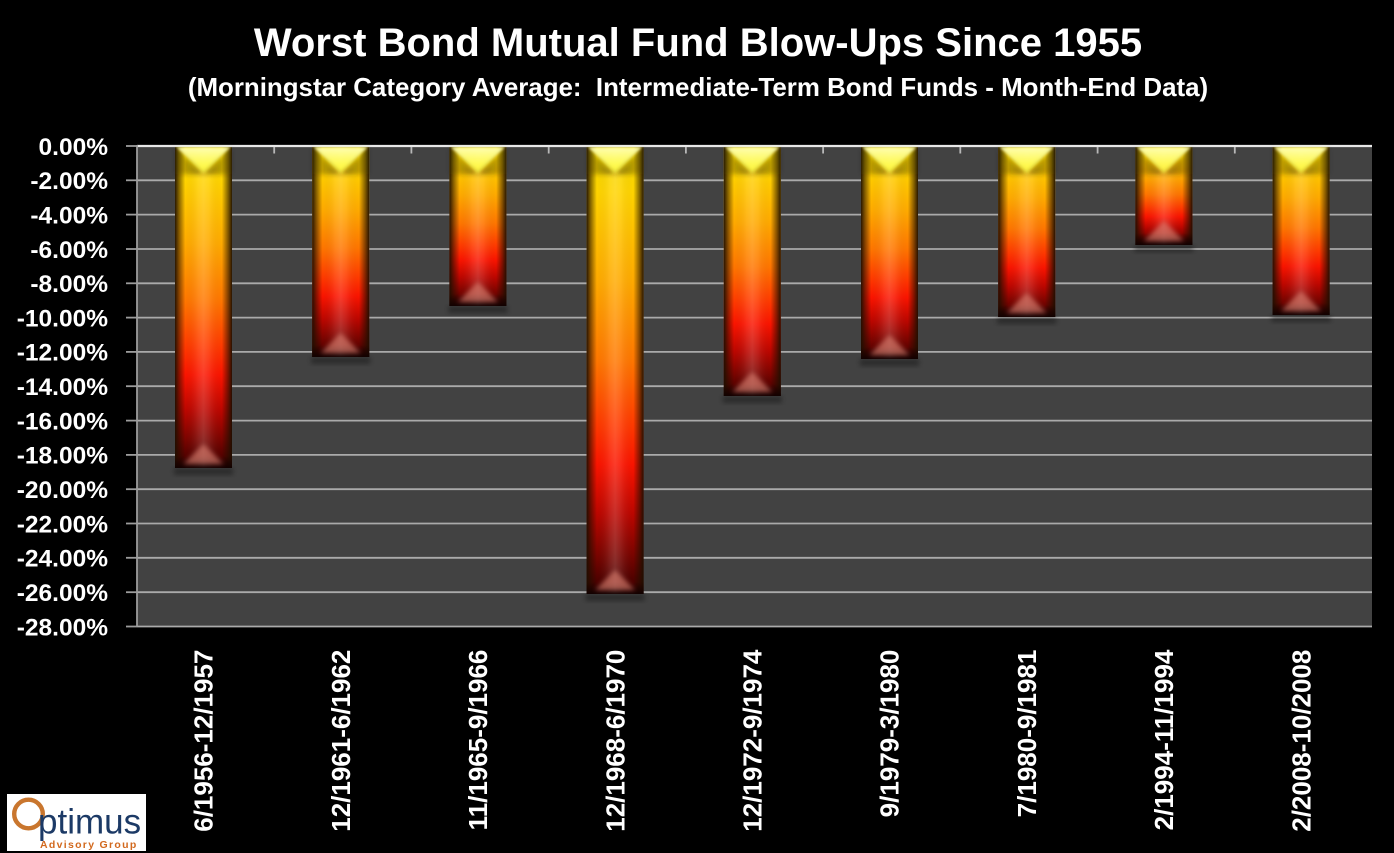 The height and width of the screenshot is (853, 1394). What do you see at coordinates (89, 822) in the screenshot?
I see `svg-text: ptimus` at bounding box center [89, 822].